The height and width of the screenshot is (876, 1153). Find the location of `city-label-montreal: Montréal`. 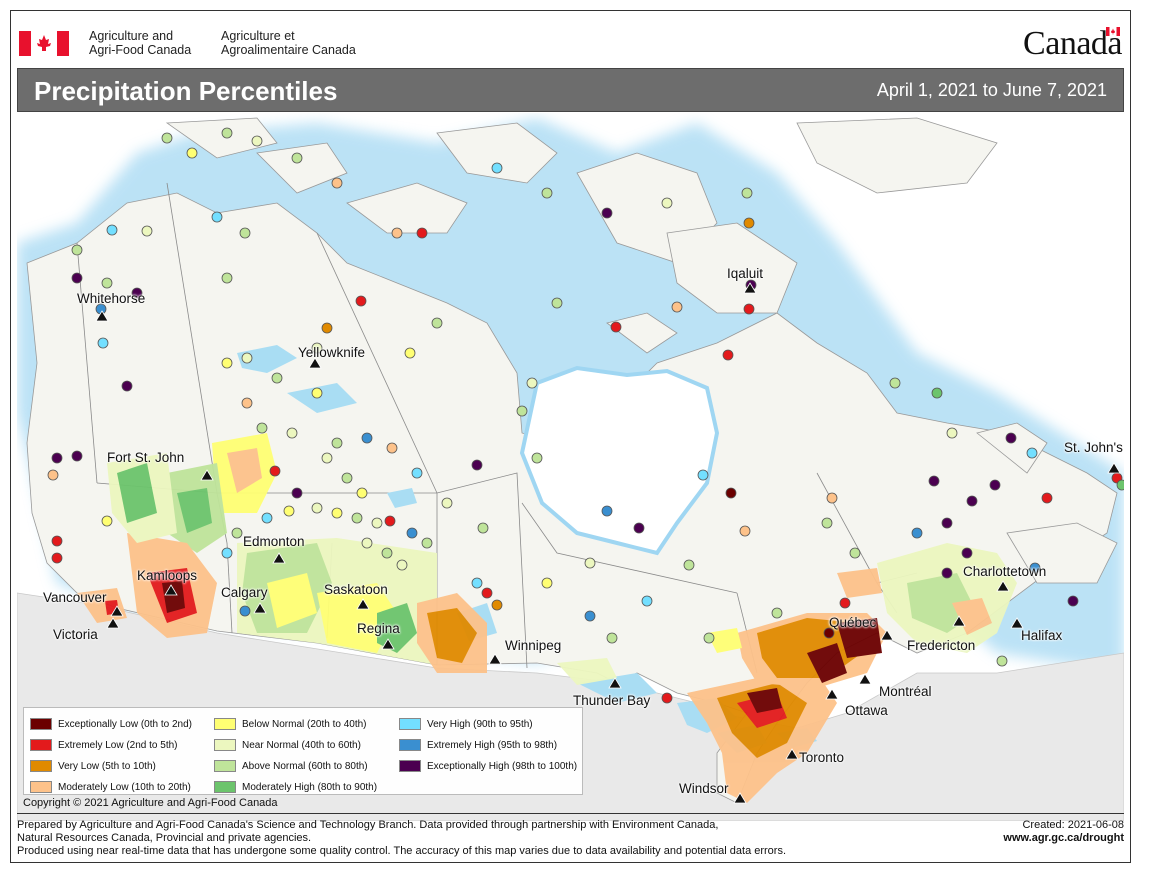

city-label-montreal: Montréal is located at coordinates (905, 691).